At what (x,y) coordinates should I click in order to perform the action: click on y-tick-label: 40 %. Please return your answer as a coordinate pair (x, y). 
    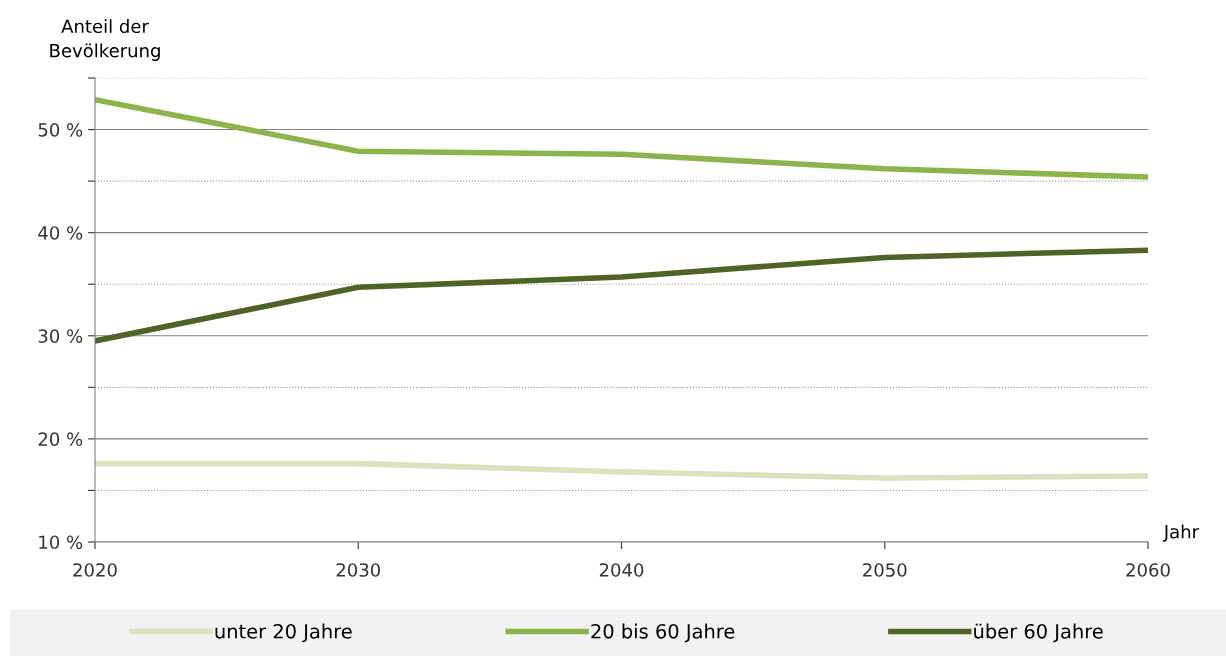
    Looking at the image, I should click on (60, 233).